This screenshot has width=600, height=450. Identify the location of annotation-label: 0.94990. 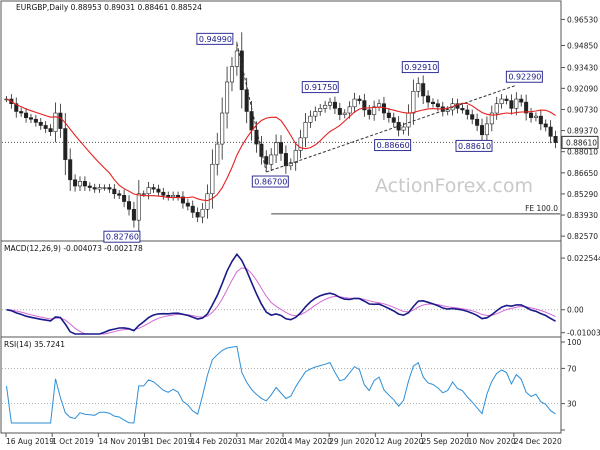
(215, 39).